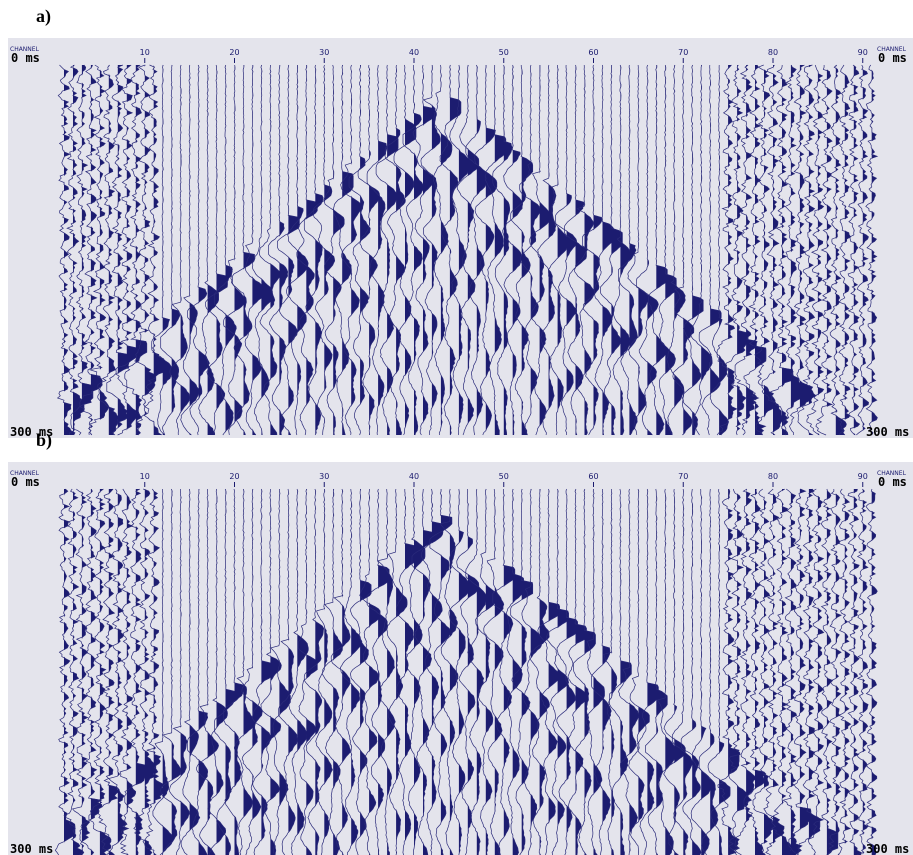 This screenshot has width=913, height=855. Describe the element at coordinates (43, 16) in the screenshot. I see `panel-label: a)` at that location.